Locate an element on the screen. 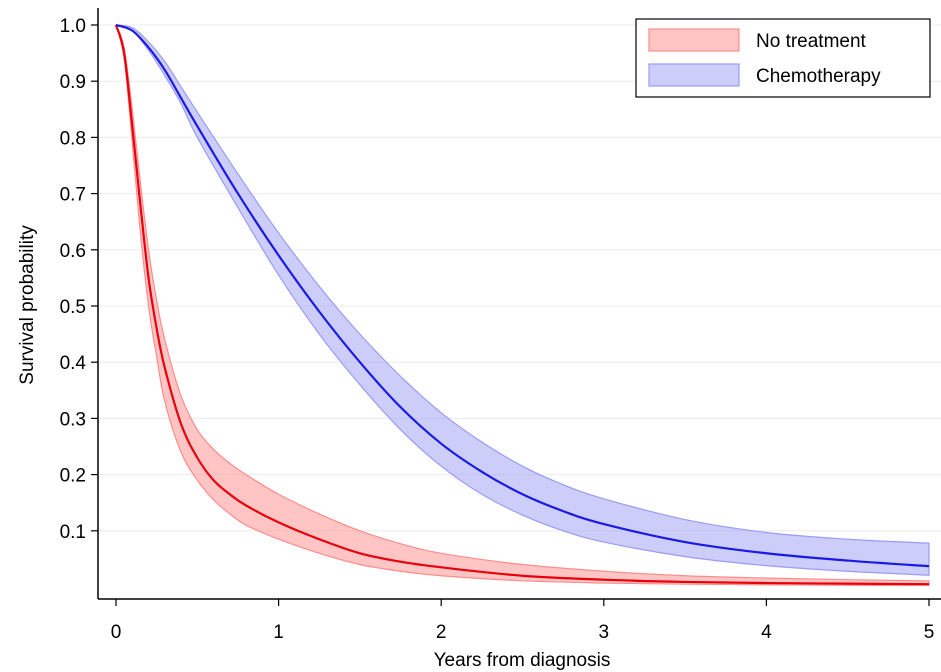 The width and height of the screenshot is (941, 672). y-tick-label: 0.6 is located at coordinates (73, 251).